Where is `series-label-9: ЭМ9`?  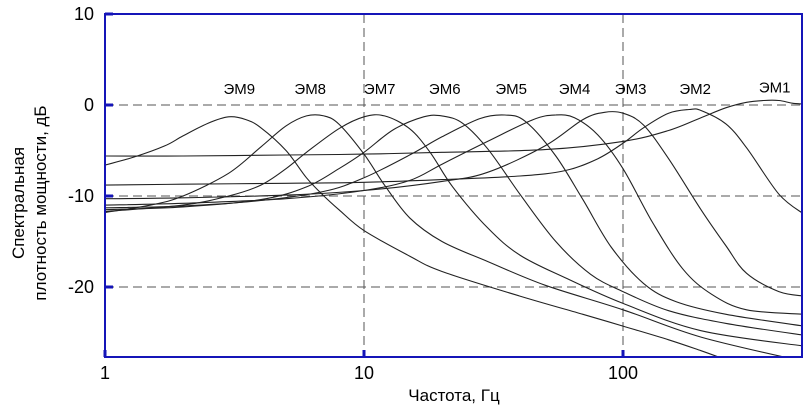 series-label-9: ЭМ9 is located at coordinates (239, 89).